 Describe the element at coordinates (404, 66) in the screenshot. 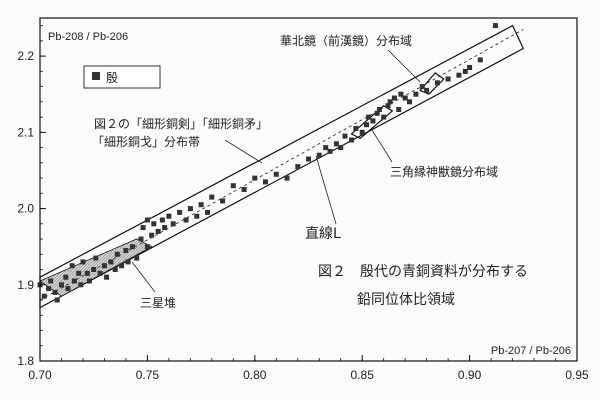

I see `huabei-leader` at that location.